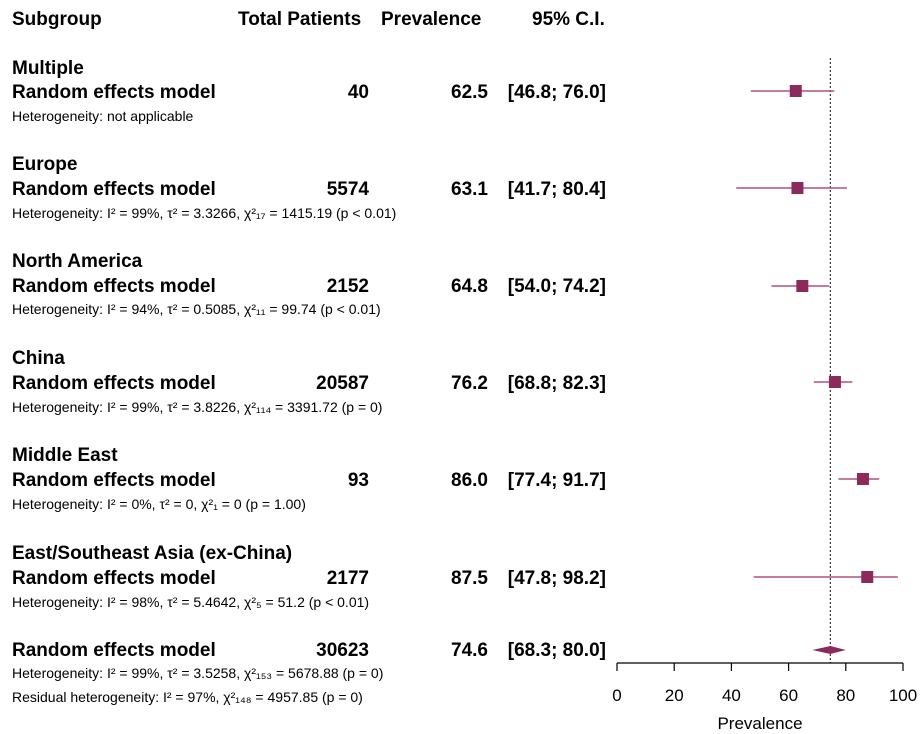 The image size is (922, 734). What do you see at coordinates (674, 695) in the screenshot?
I see `x-tick-label: 20` at bounding box center [674, 695].